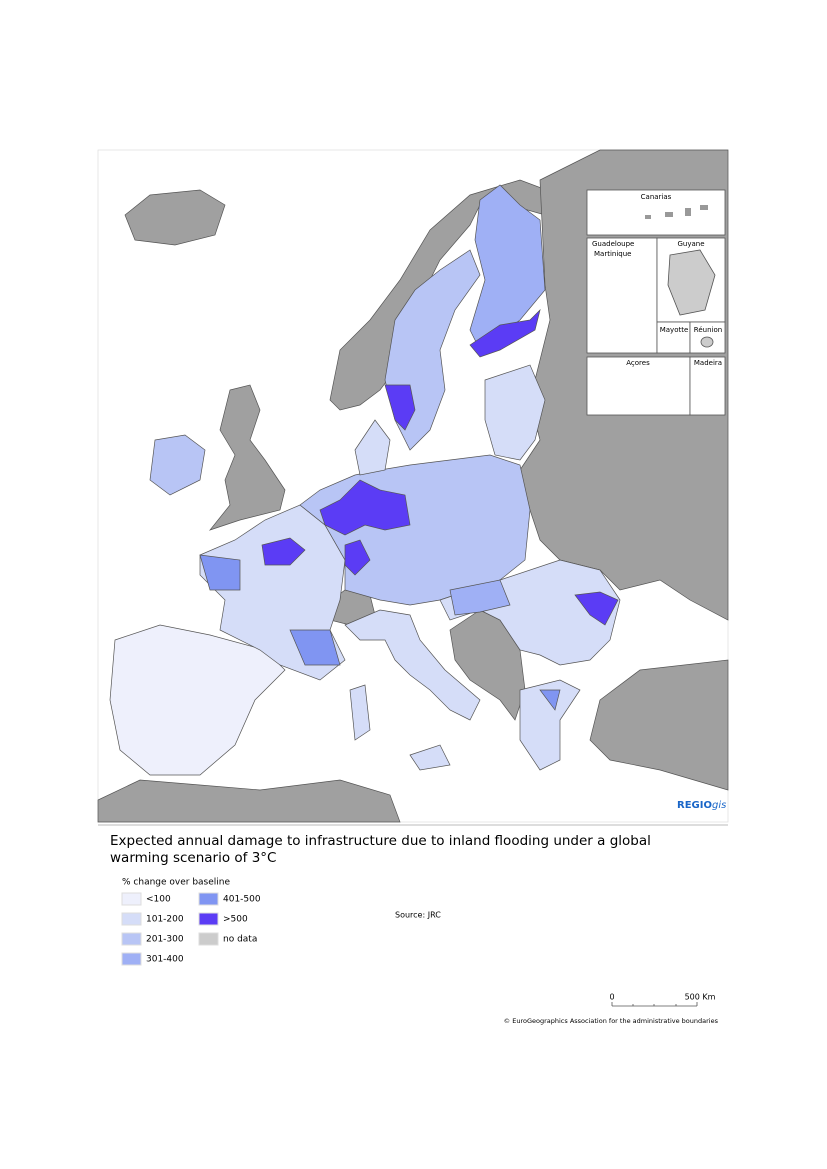  Describe the element at coordinates (719, 805) in the screenshot. I see `logo-italic: gis` at that location.